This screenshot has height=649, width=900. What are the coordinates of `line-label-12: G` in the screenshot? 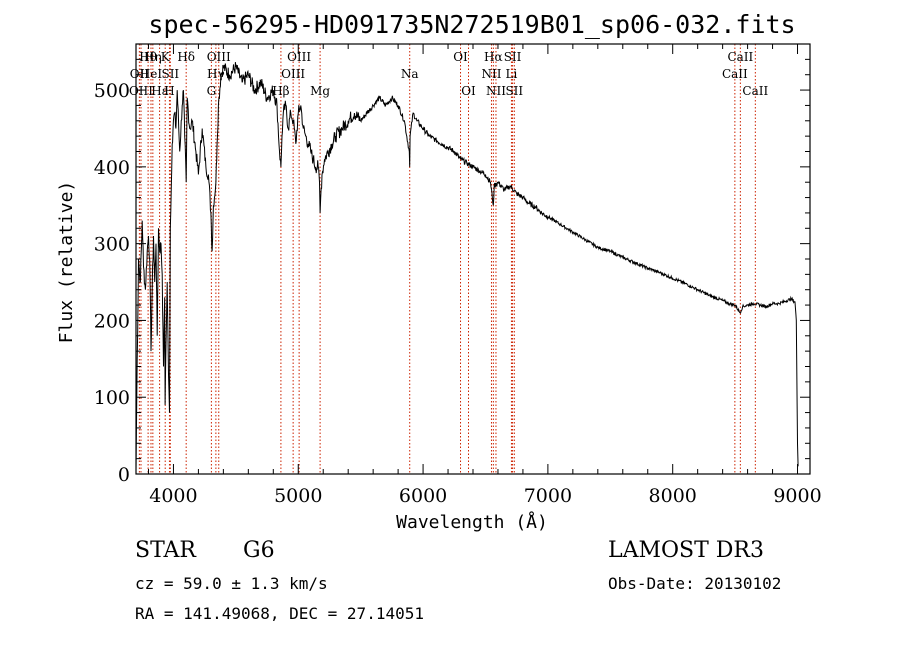 It's located at (212, 91).